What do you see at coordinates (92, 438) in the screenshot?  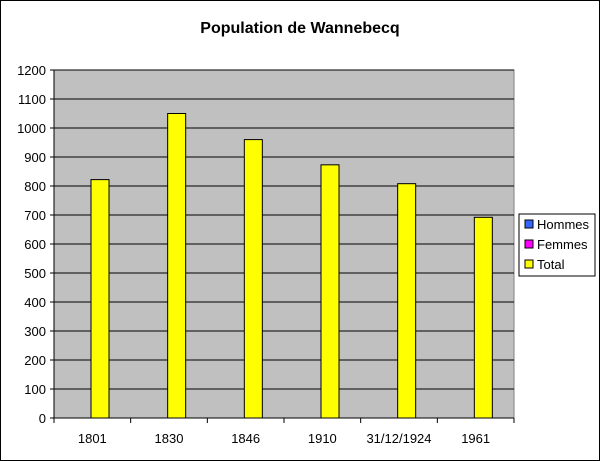 I see `x-tick-label: 1801` at bounding box center [92, 438].